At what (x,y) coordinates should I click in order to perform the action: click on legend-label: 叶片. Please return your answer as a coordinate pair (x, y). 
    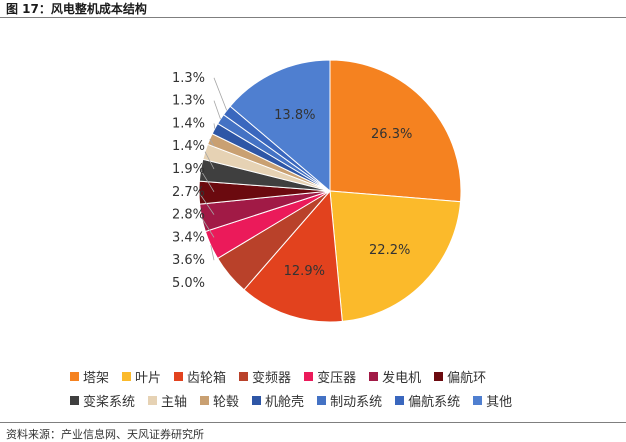
    Looking at the image, I should click on (148, 378).